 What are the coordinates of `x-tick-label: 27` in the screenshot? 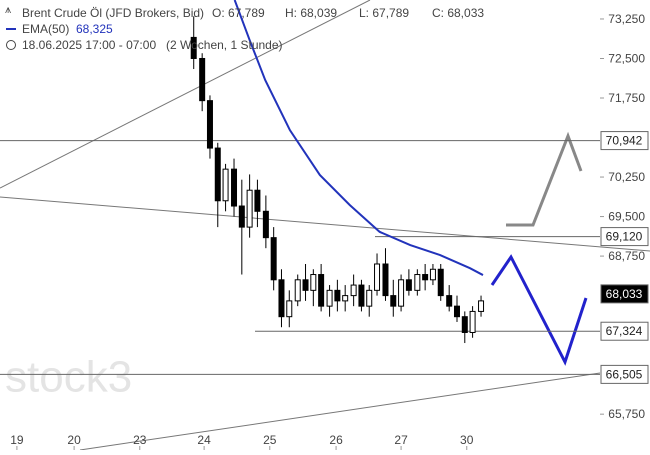 It's located at (401, 440).